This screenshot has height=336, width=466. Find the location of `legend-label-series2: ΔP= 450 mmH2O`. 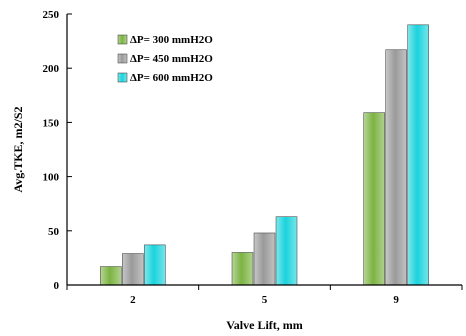

legend-label-series2: ΔP= 450 mmH2O is located at coordinates (171, 59).